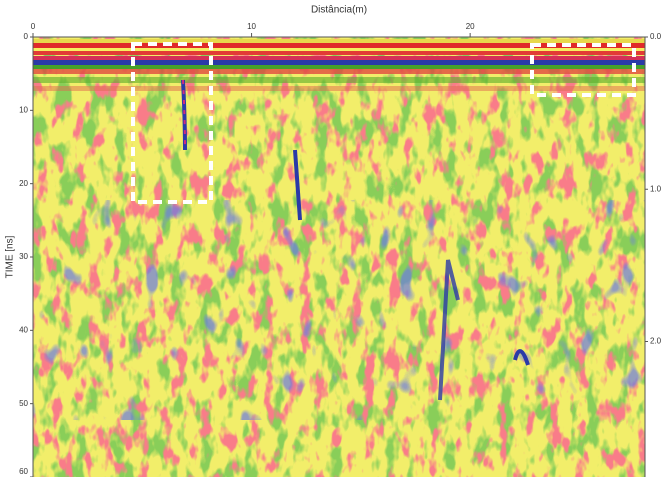 The width and height of the screenshot is (666, 477). Describe the element at coordinates (23, 403) in the screenshot. I see `y-tick-label: 50` at that location.